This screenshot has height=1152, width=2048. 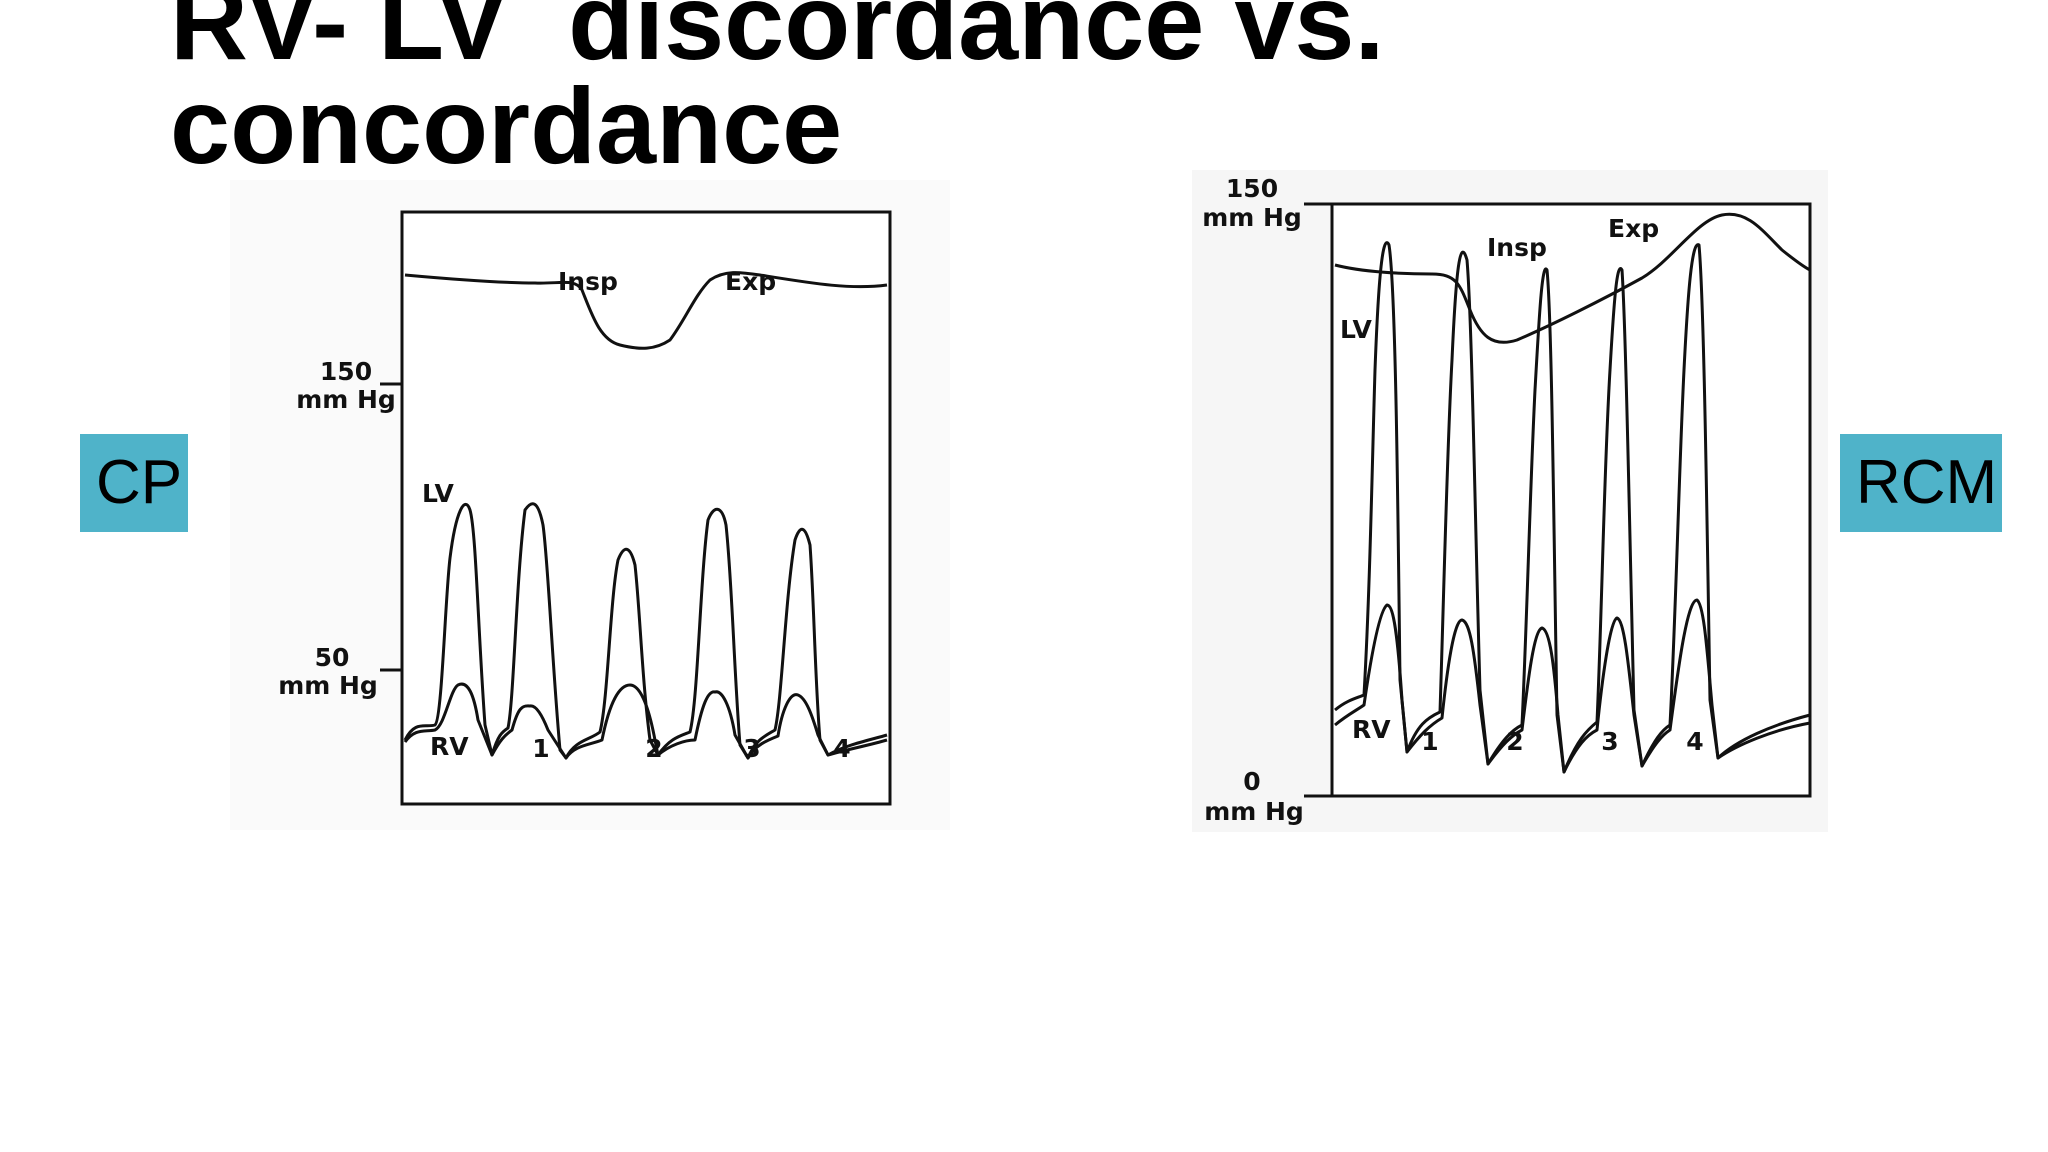 I want to click on rcm-respiration-trace, so click(x=1572, y=278).